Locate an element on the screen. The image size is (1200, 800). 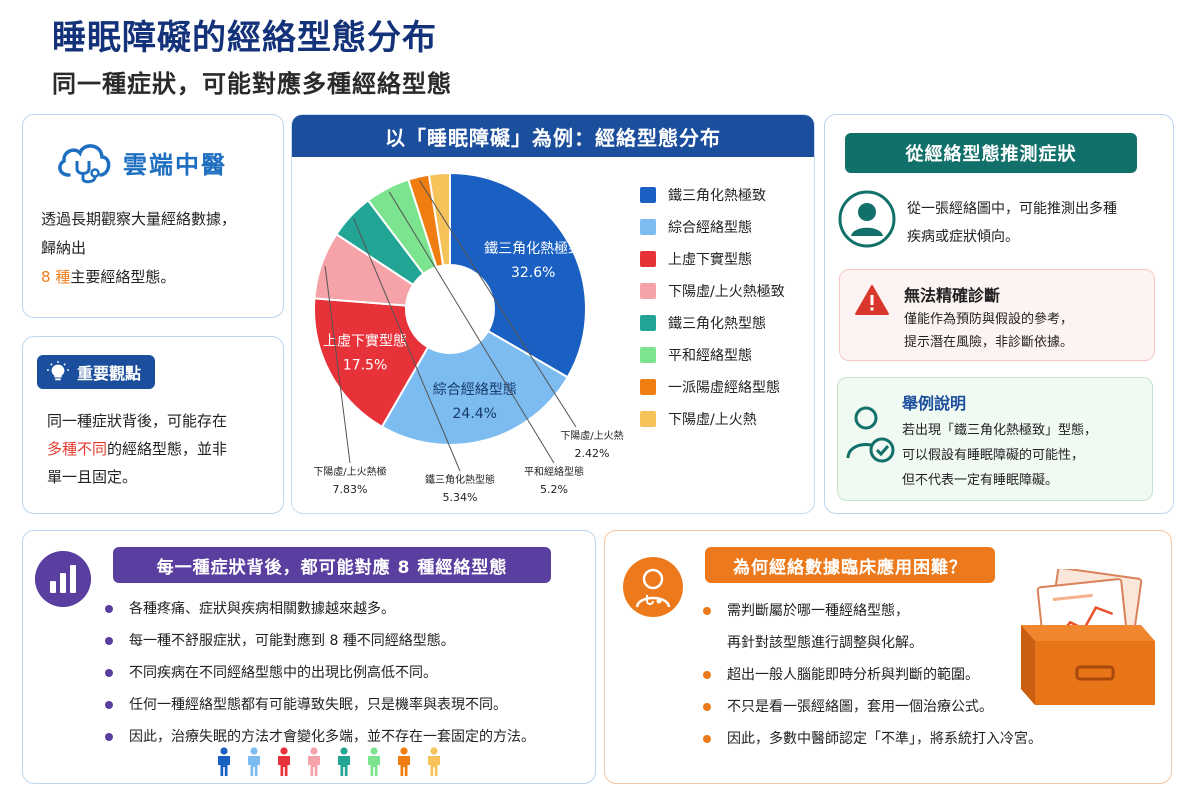
insight-line-1: 同一種症狀背後，可能存在 is located at coordinates (137, 421).